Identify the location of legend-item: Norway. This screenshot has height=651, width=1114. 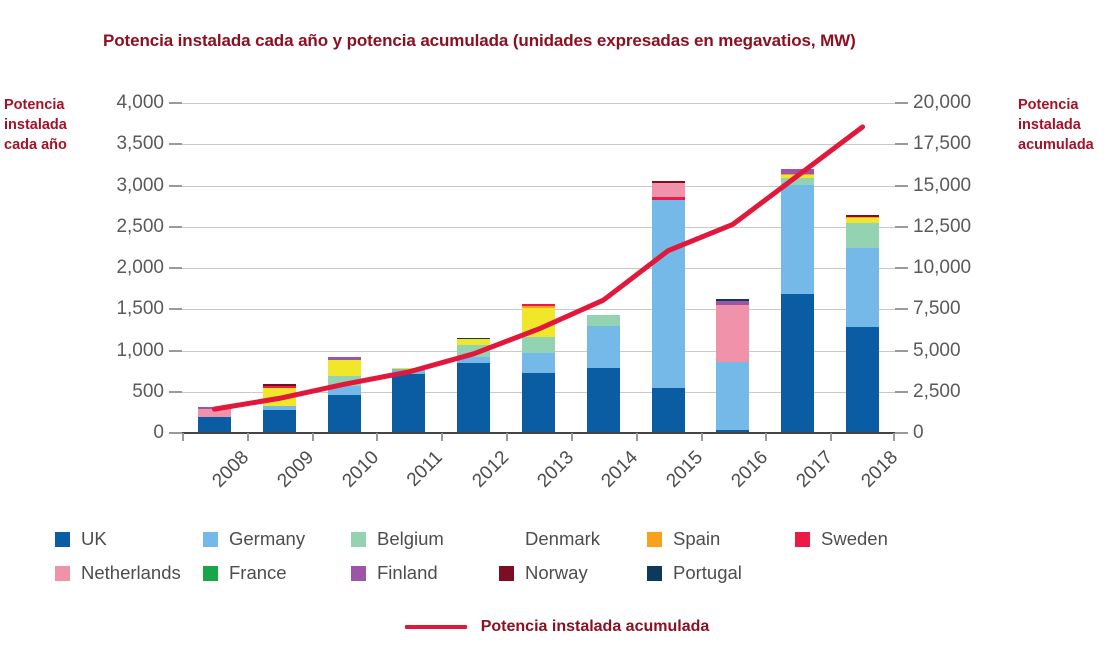
(543, 573).